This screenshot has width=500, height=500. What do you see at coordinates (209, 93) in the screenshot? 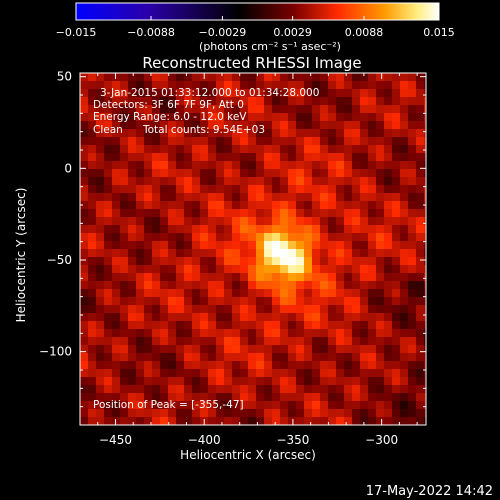
I see `time-range-annotation: 3-Jan-2015 01:33:12.000 to 01:34:28.000` at bounding box center [209, 93].